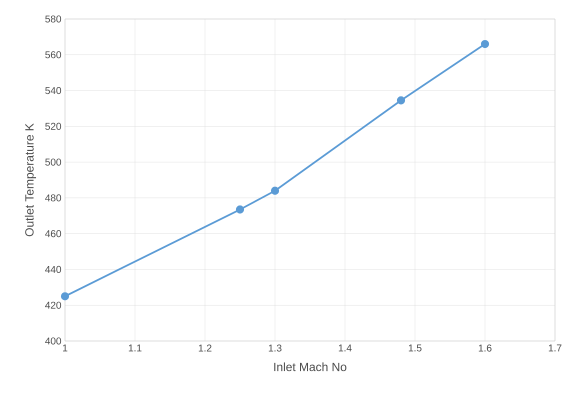  I want to click on y-tick-label: 540, so click(53, 90).